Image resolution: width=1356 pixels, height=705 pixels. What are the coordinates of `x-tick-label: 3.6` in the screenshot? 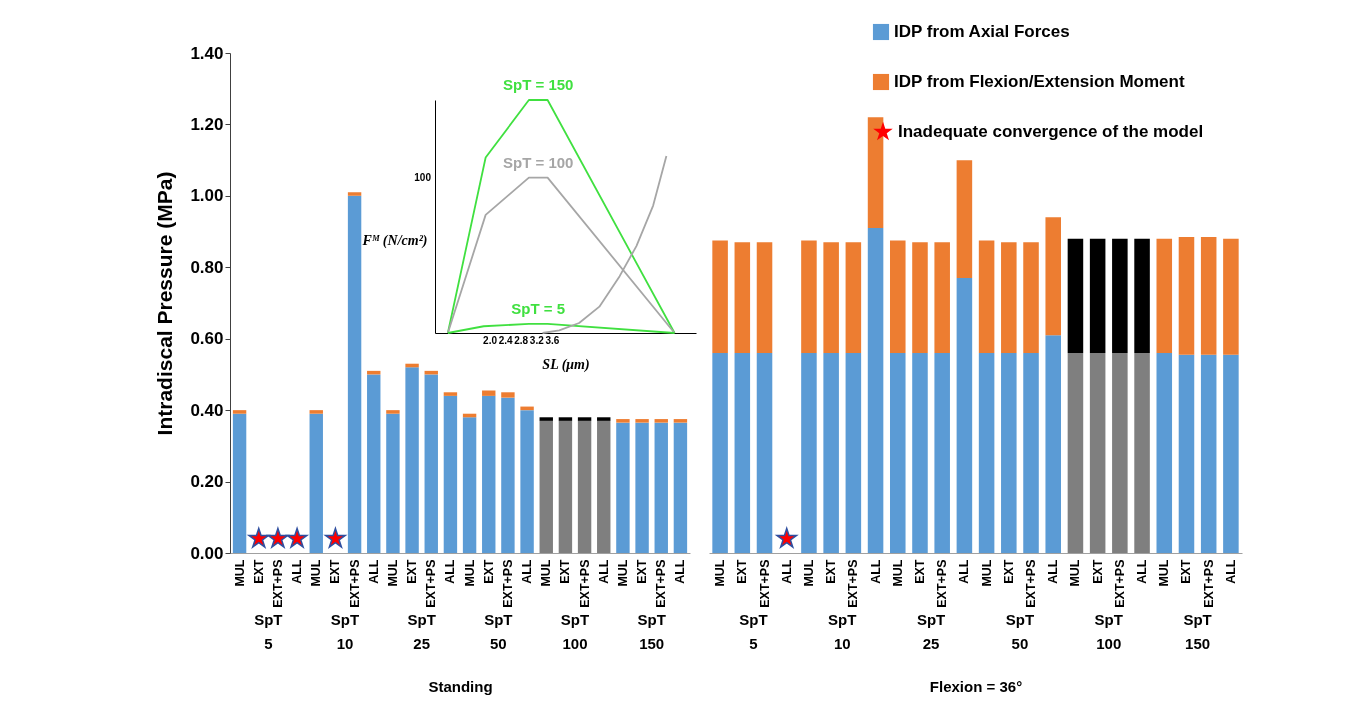 It's located at (552, 340).